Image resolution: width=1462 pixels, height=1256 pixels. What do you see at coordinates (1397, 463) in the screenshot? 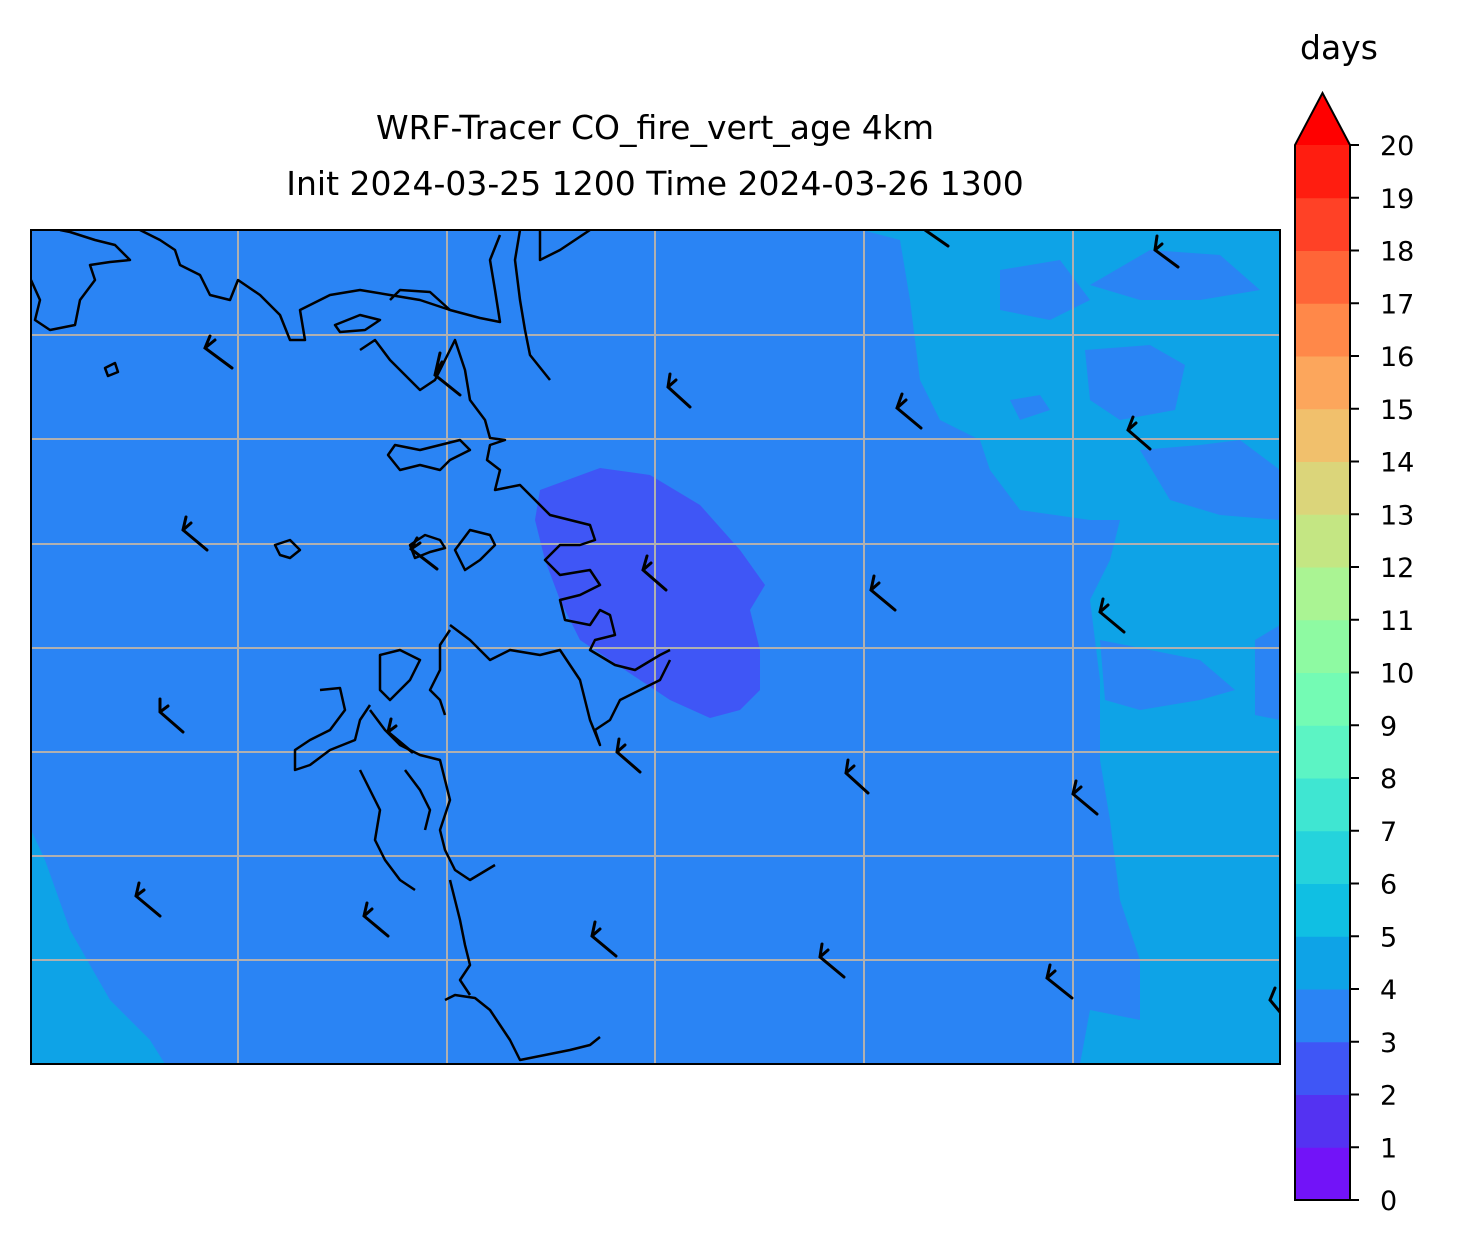
I see `colorbar-tick-label: 14` at bounding box center [1397, 463].